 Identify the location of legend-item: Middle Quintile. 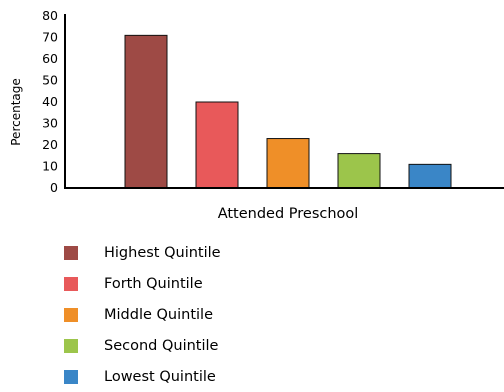
(142, 314).